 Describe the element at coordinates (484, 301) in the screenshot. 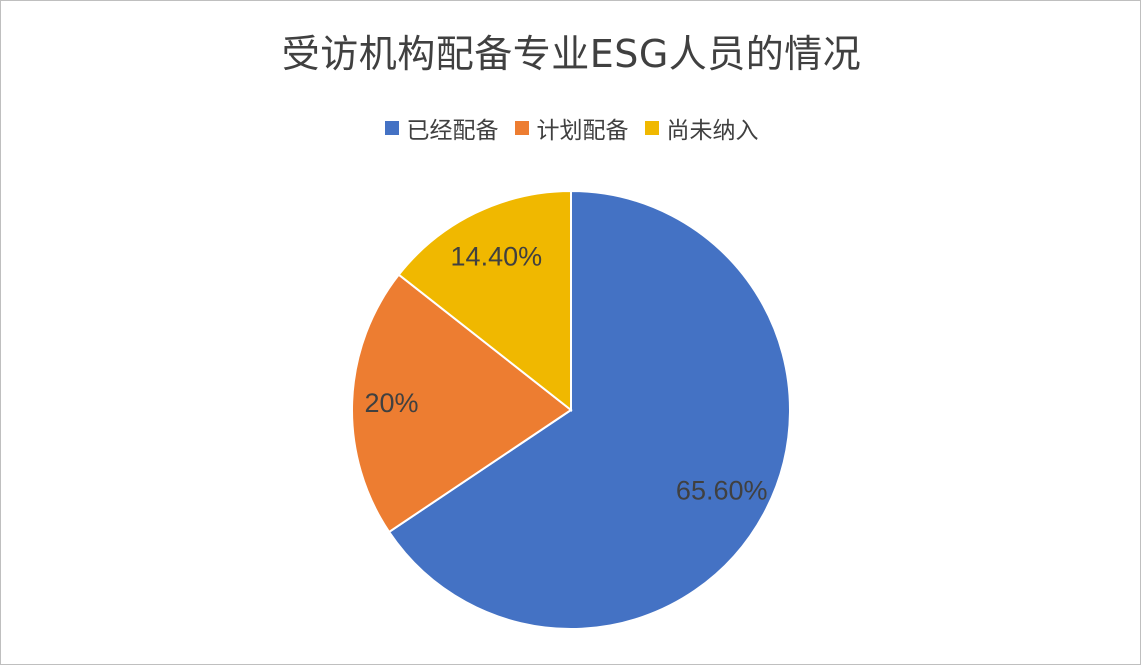

I see `pie-slice-not-included` at that location.